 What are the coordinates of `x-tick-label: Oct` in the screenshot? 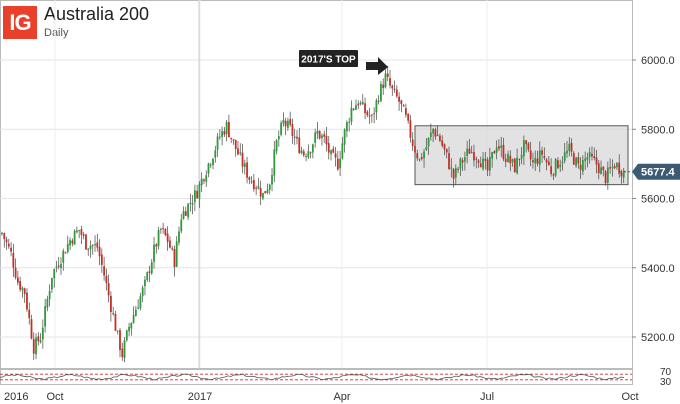 It's located at (629, 397).